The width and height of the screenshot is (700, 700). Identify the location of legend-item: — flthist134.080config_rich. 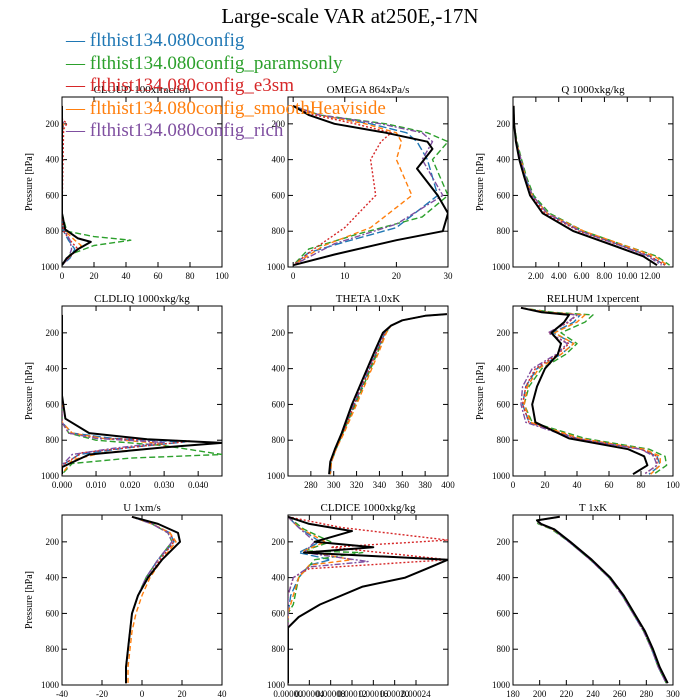
(175, 130).